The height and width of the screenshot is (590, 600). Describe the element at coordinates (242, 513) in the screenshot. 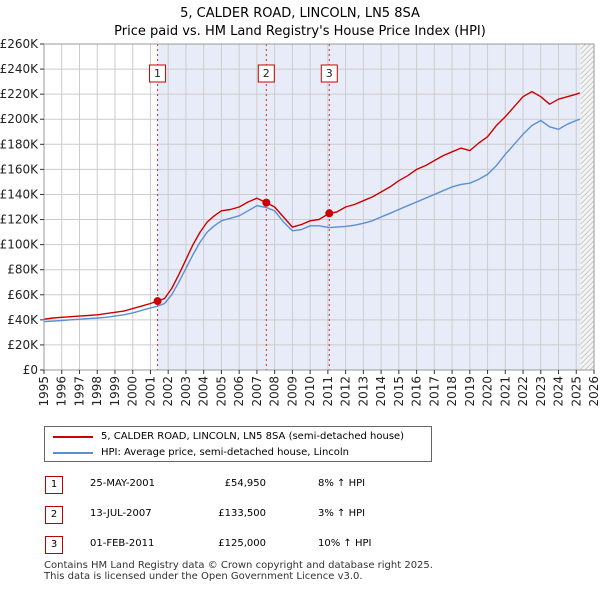

I see `sale-price: £133,500` at that location.